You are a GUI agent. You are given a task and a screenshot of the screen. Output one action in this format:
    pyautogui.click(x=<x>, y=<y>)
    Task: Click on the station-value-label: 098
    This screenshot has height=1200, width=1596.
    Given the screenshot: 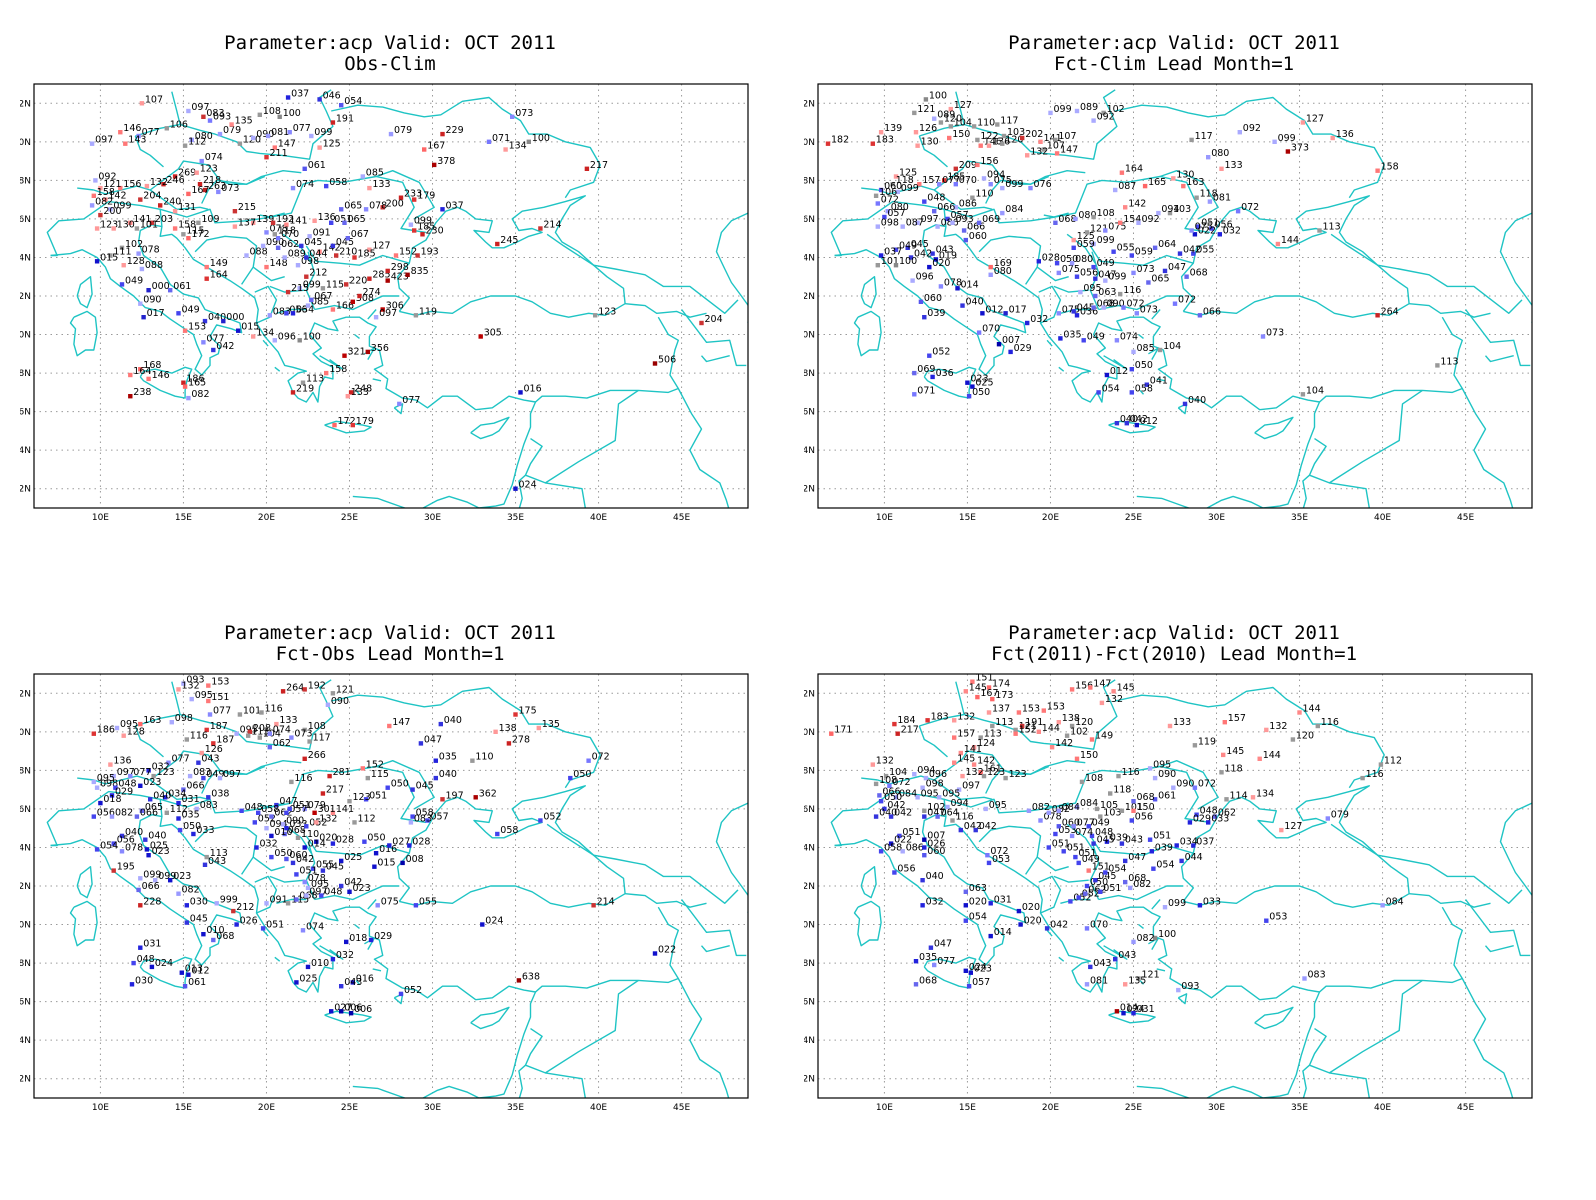 What is the action you would take?
    pyautogui.click(x=184, y=718)
    